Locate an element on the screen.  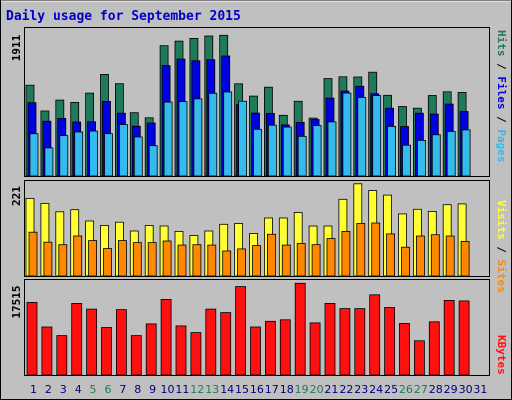
x-tick-label: 8 is located at coordinates (137, 389).